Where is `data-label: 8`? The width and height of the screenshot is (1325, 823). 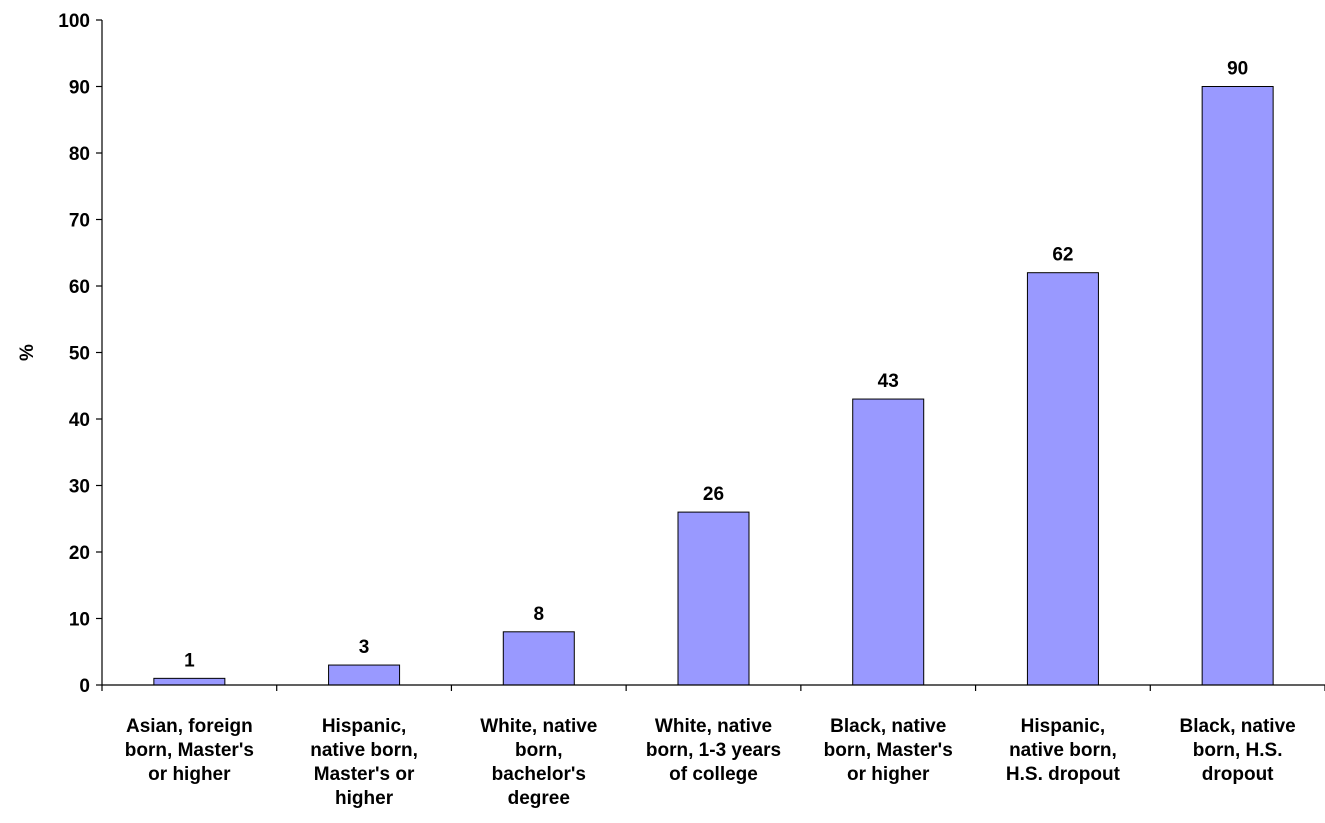
data-label: 8 is located at coordinates (538, 614).